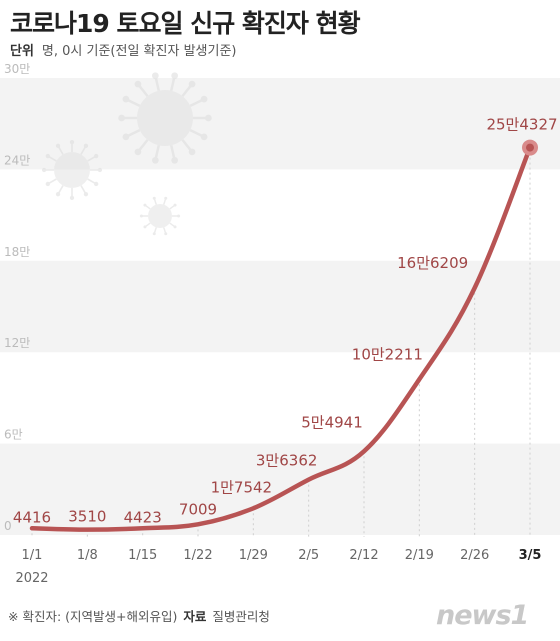 The height and width of the screenshot is (641, 560). I want to click on data-label: 3만6362, so click(287, 461).